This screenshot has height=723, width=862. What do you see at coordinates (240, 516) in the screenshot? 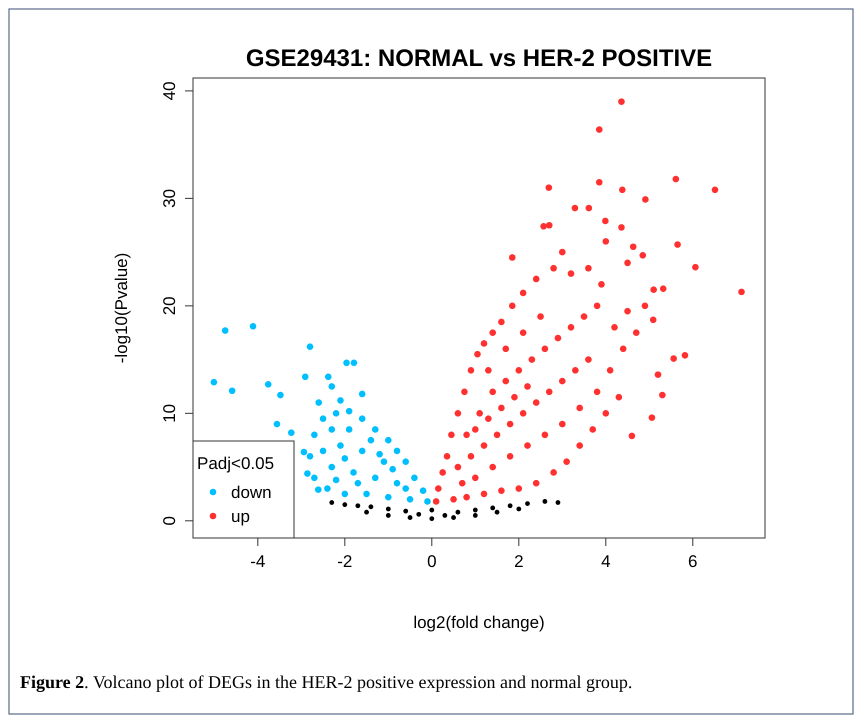
I see `legend-label: up` at bounding box center [240, 516].